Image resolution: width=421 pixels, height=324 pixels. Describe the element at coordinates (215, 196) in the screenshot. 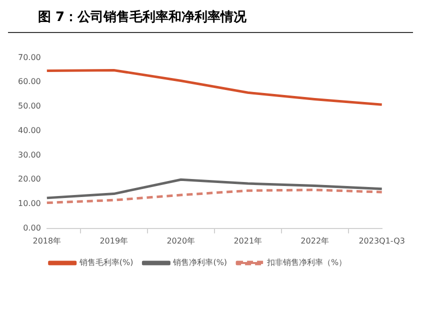

I see `line-series` at that location.